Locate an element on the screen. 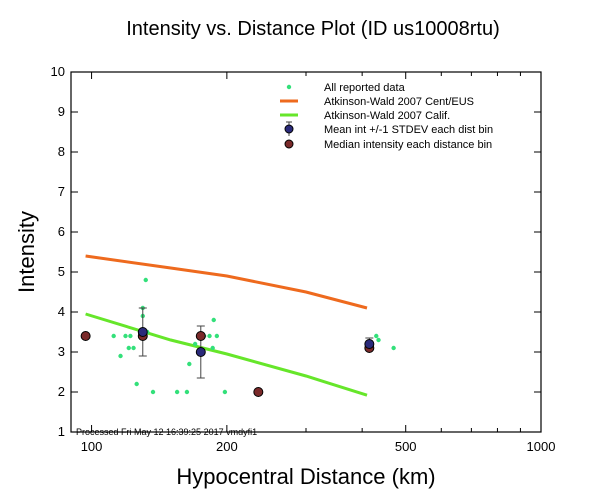 The image size is (612, 504). y-tick-label: 2 is located at coordinates (61, 391).